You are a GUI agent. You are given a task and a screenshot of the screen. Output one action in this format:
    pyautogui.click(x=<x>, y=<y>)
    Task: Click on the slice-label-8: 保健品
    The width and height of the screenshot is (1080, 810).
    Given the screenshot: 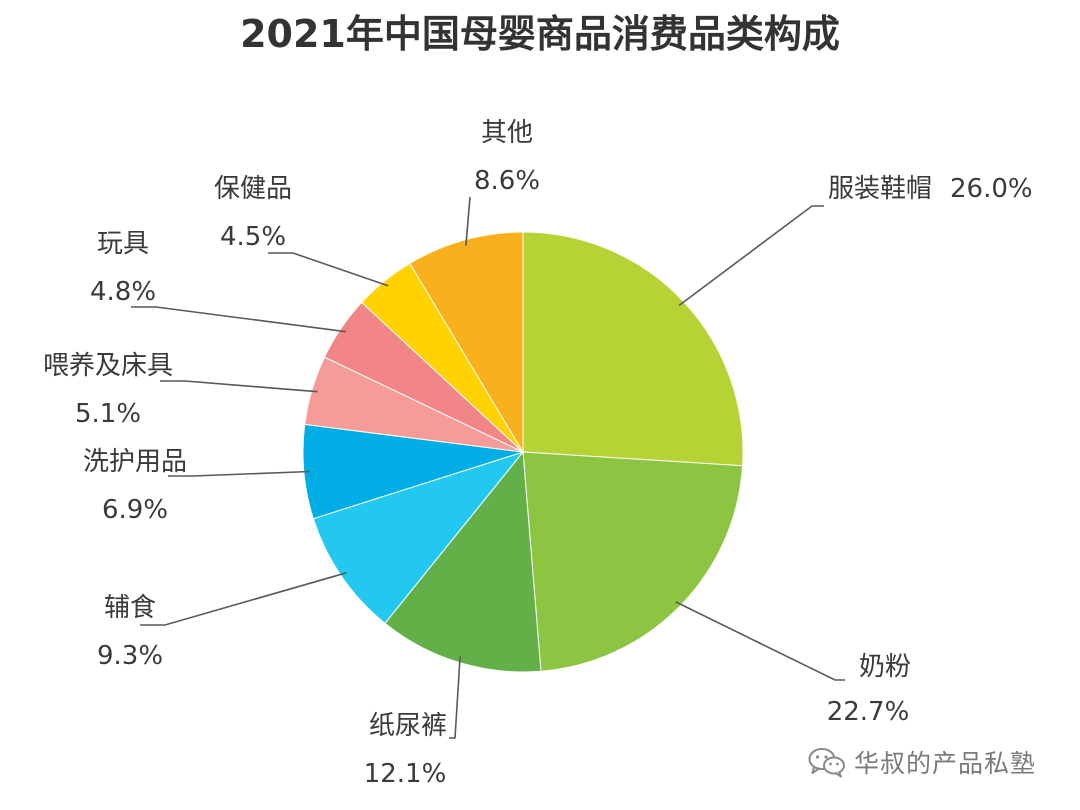 What is the action you would take?
    pyautogui.click(x=253, y=189)
    